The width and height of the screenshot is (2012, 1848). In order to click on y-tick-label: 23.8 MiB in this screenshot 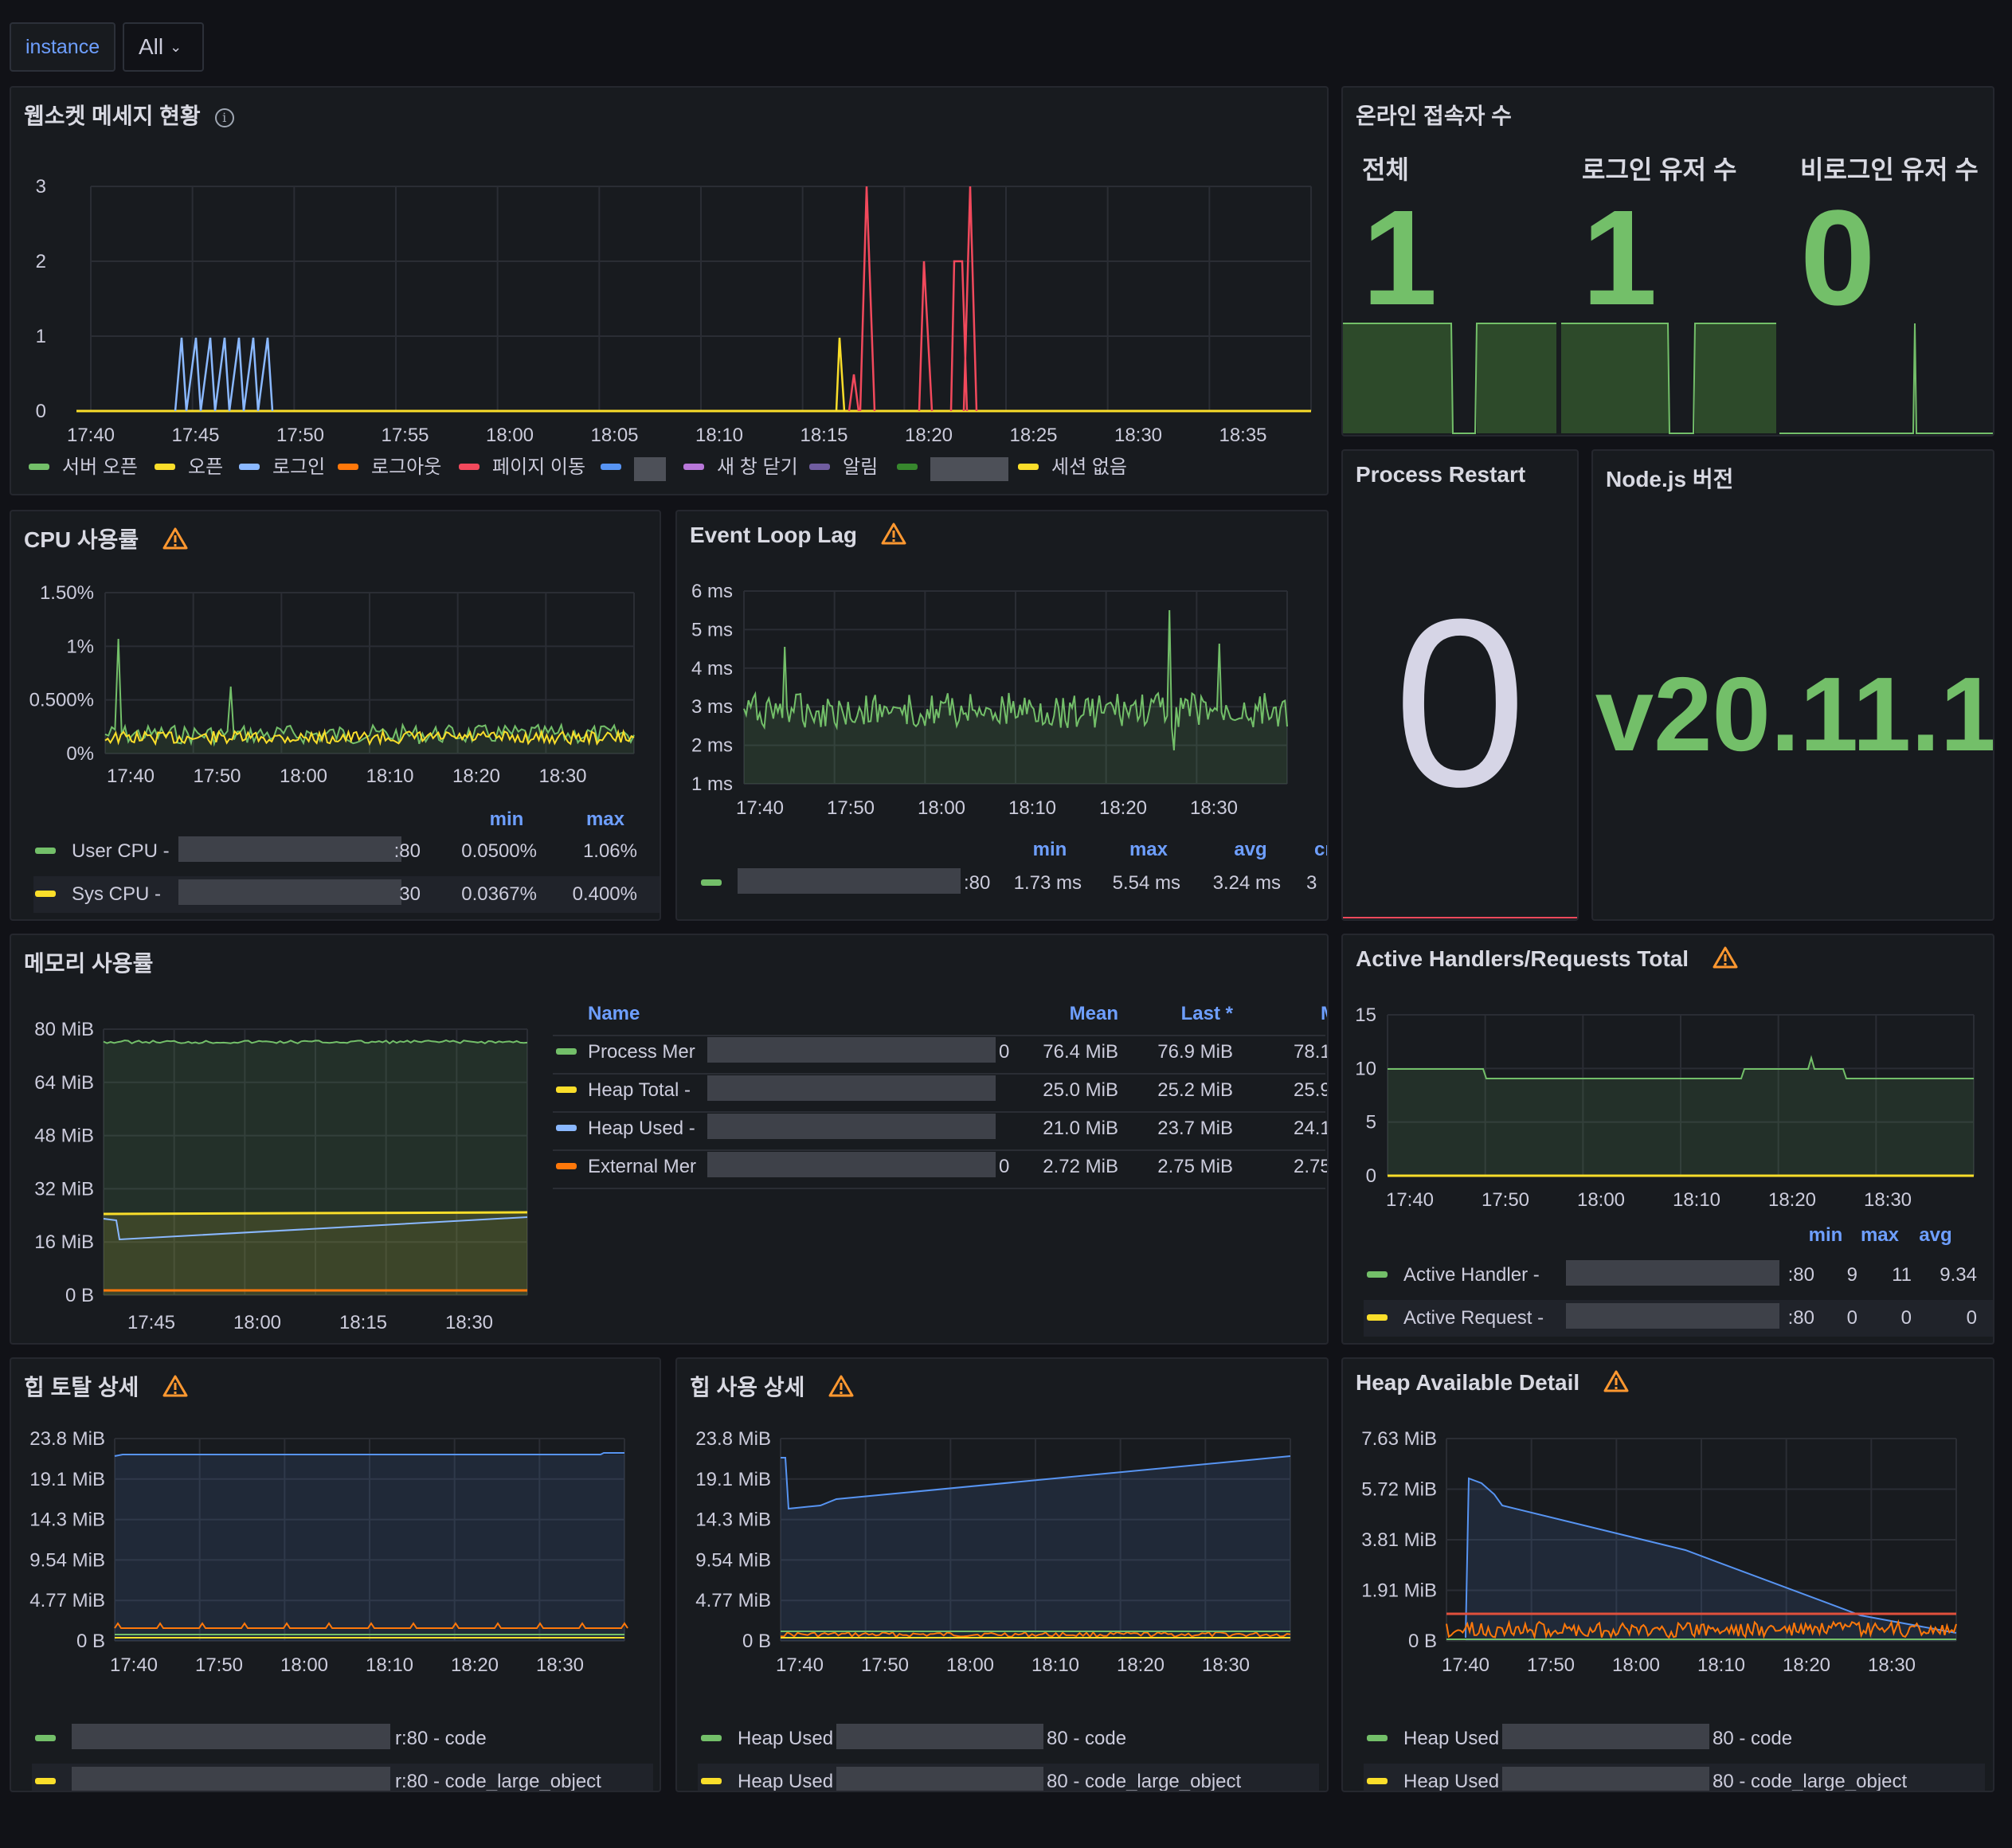, I will do `click(733, 1439)`.